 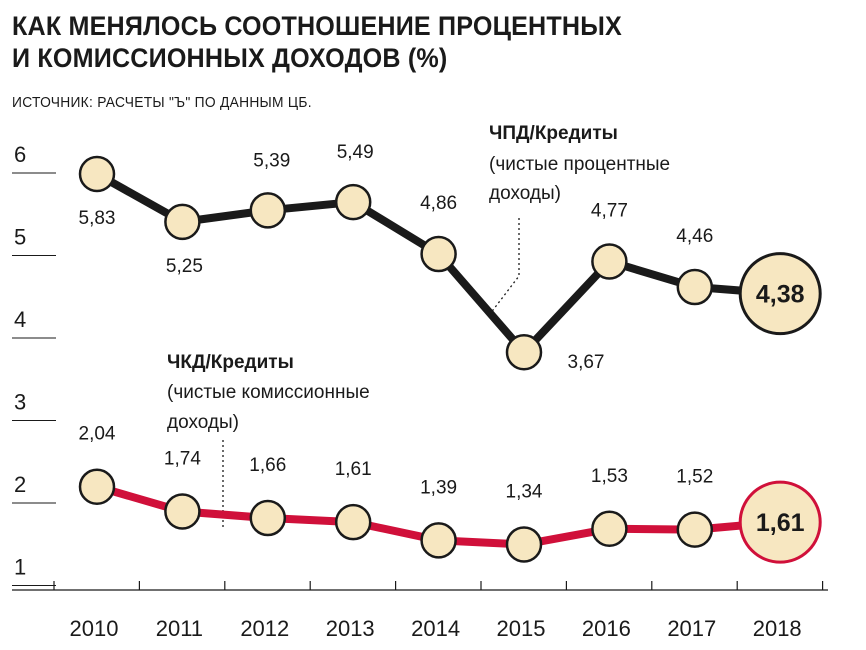 What do you see at coordinates (97, 434) in the screenshot?
I see `series-2-value-label: 2,04` at bounding box center [97, 434].